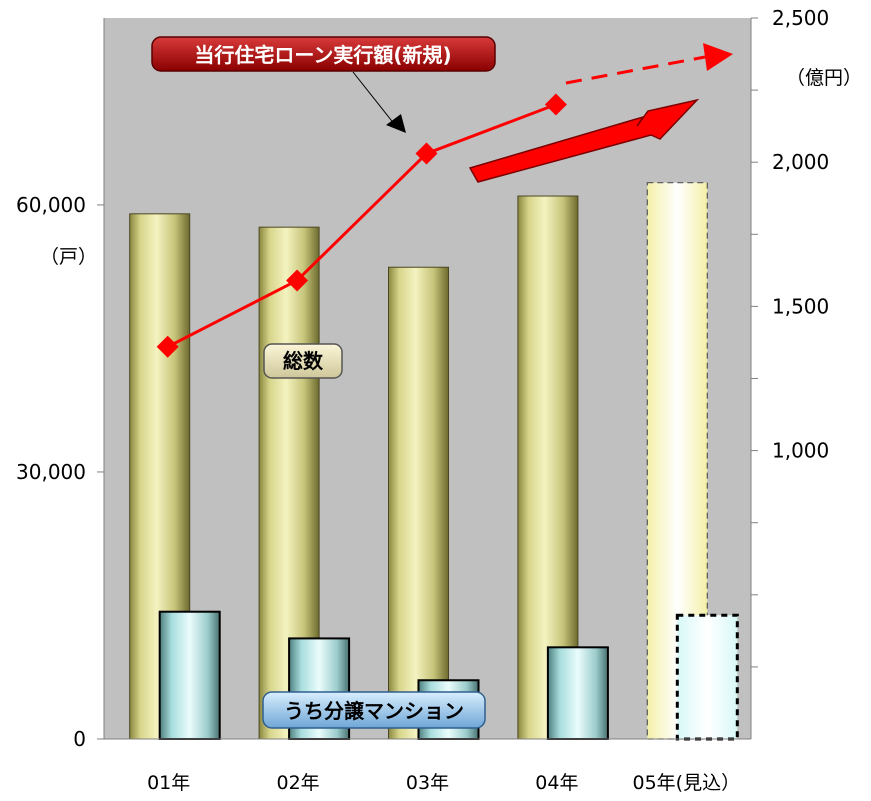 This screenshot has width=871, height=801. Describe the element at coordinates (800, 162) in the screenshot. I see `right-tick-label-3: 2,000` at that location.